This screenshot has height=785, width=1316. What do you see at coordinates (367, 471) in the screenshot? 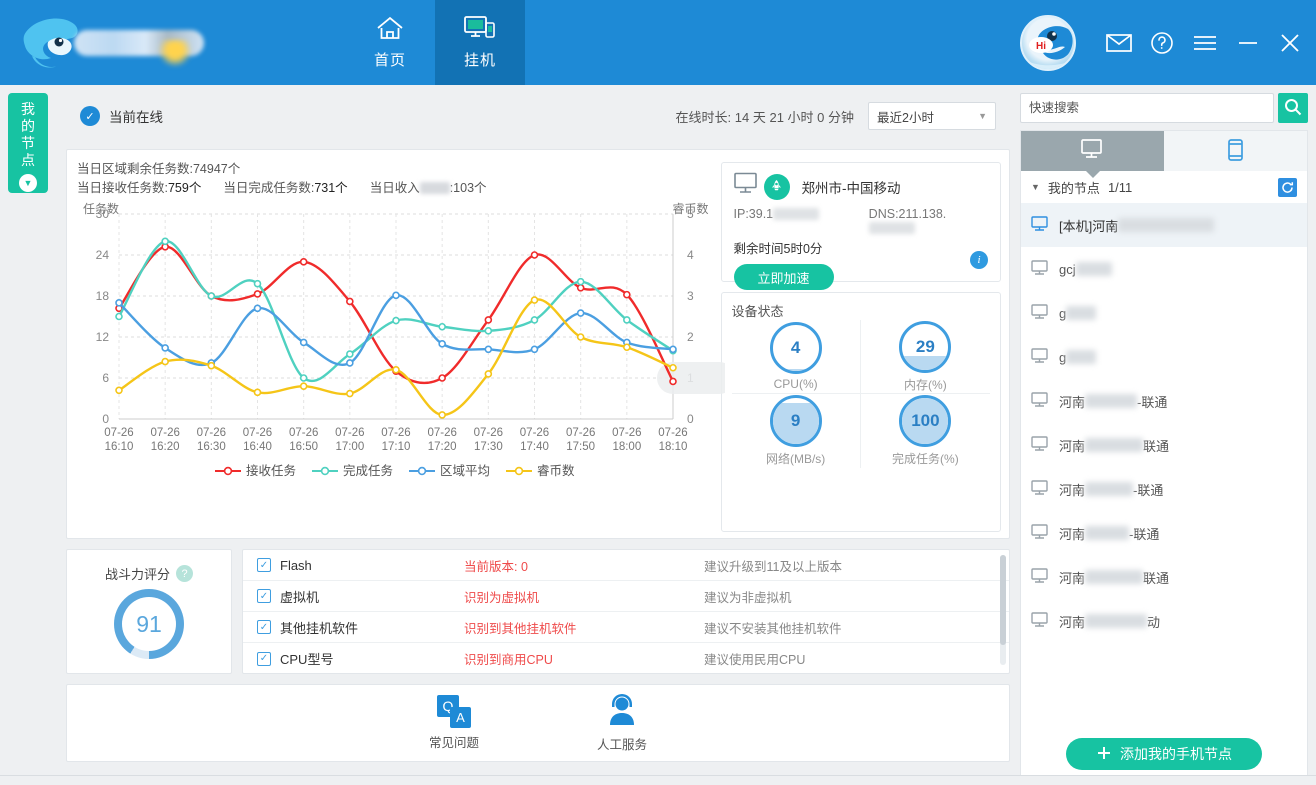
I see `legend-label: 完成任务` at bounding box center [367, 471].